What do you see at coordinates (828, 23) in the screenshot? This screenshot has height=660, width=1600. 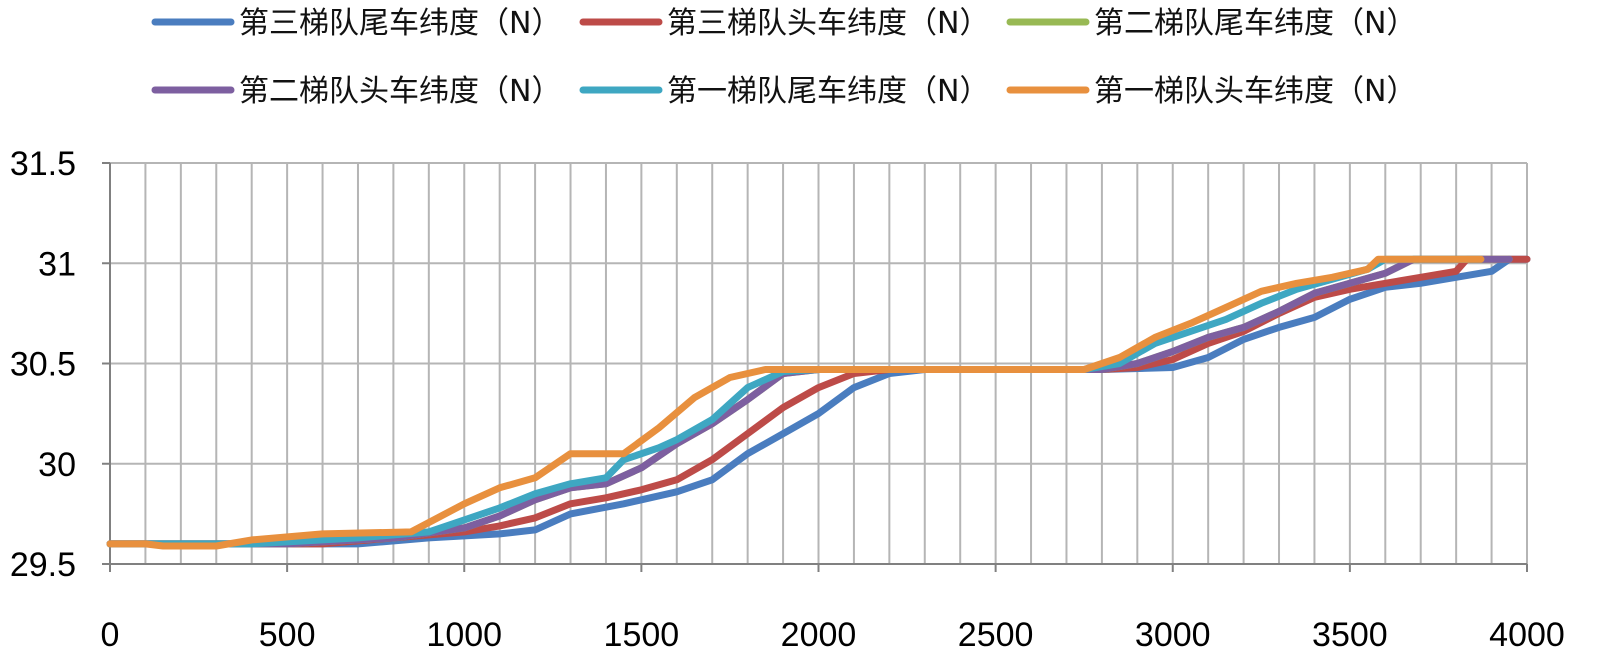 I see `legend-label: 第三梯队头车纬度（N）` at bounding box center [828, 23].